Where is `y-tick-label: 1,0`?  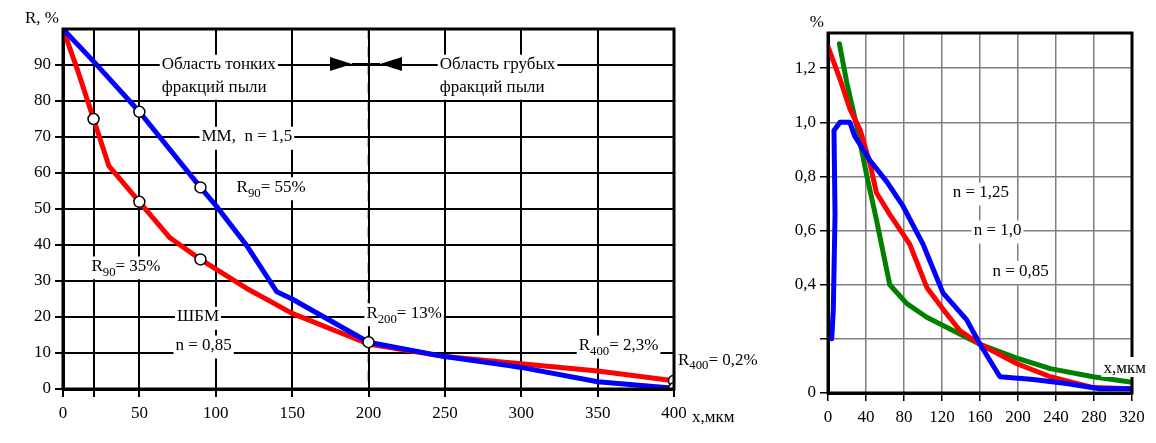 y-tick-label: 1,0 is located at coordinates (805, 121).